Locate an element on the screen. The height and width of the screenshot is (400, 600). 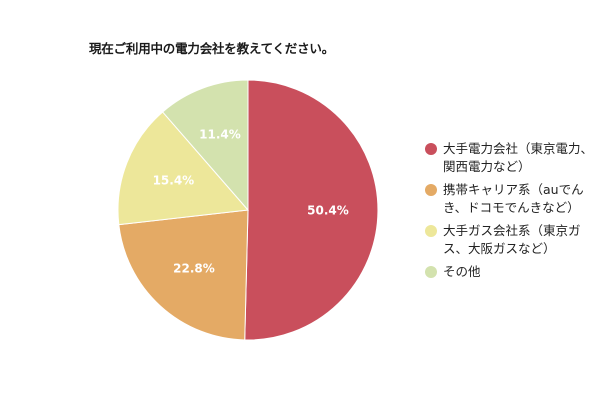
legend-label: 携帯キャリア系（auでんき、ドコモでんきなど） is located at coordinates (513, 198).